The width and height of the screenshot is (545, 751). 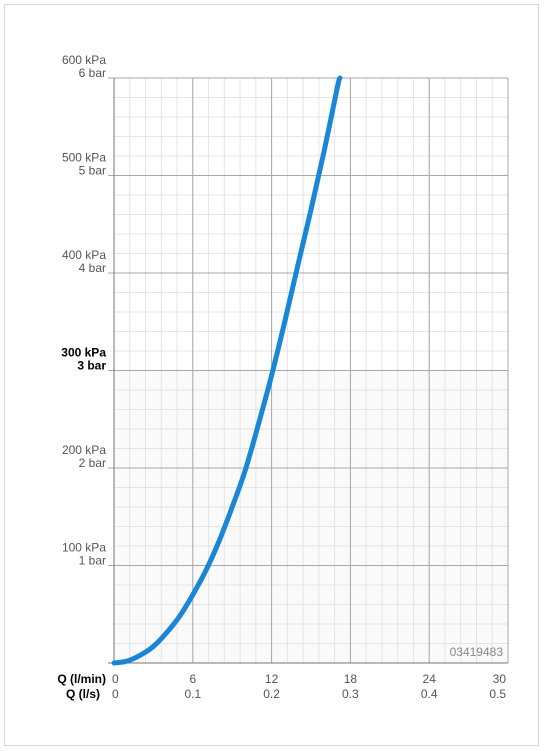 What do you see at coordinates (115, 679) in the screenshot?
I see `x-tick-lmin: 0` at bounding box center [115, 679].